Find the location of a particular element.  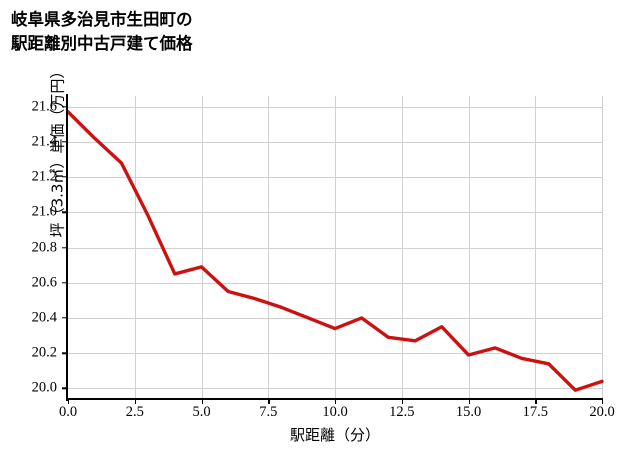

x-tick-label: 15.0 is located at coordinates (468, 412).